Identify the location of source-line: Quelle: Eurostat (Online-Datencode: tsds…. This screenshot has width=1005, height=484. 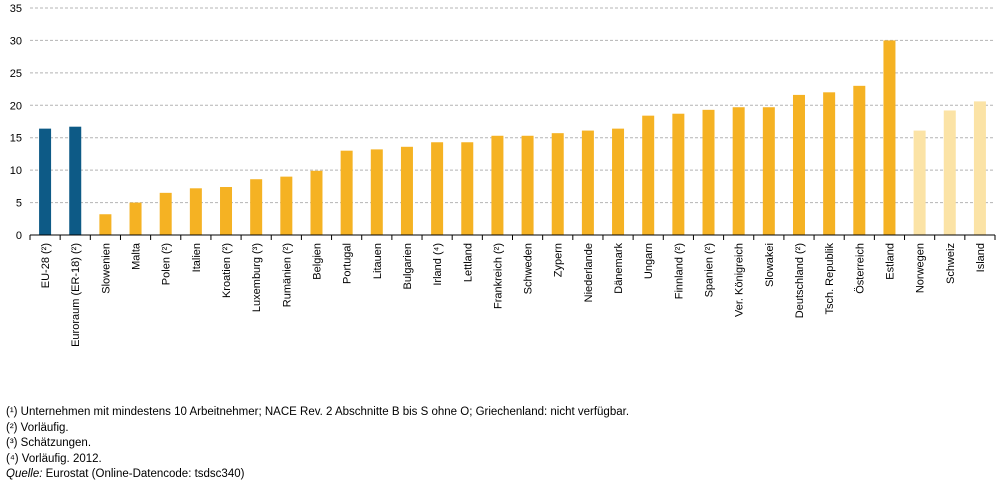
(317, 475).